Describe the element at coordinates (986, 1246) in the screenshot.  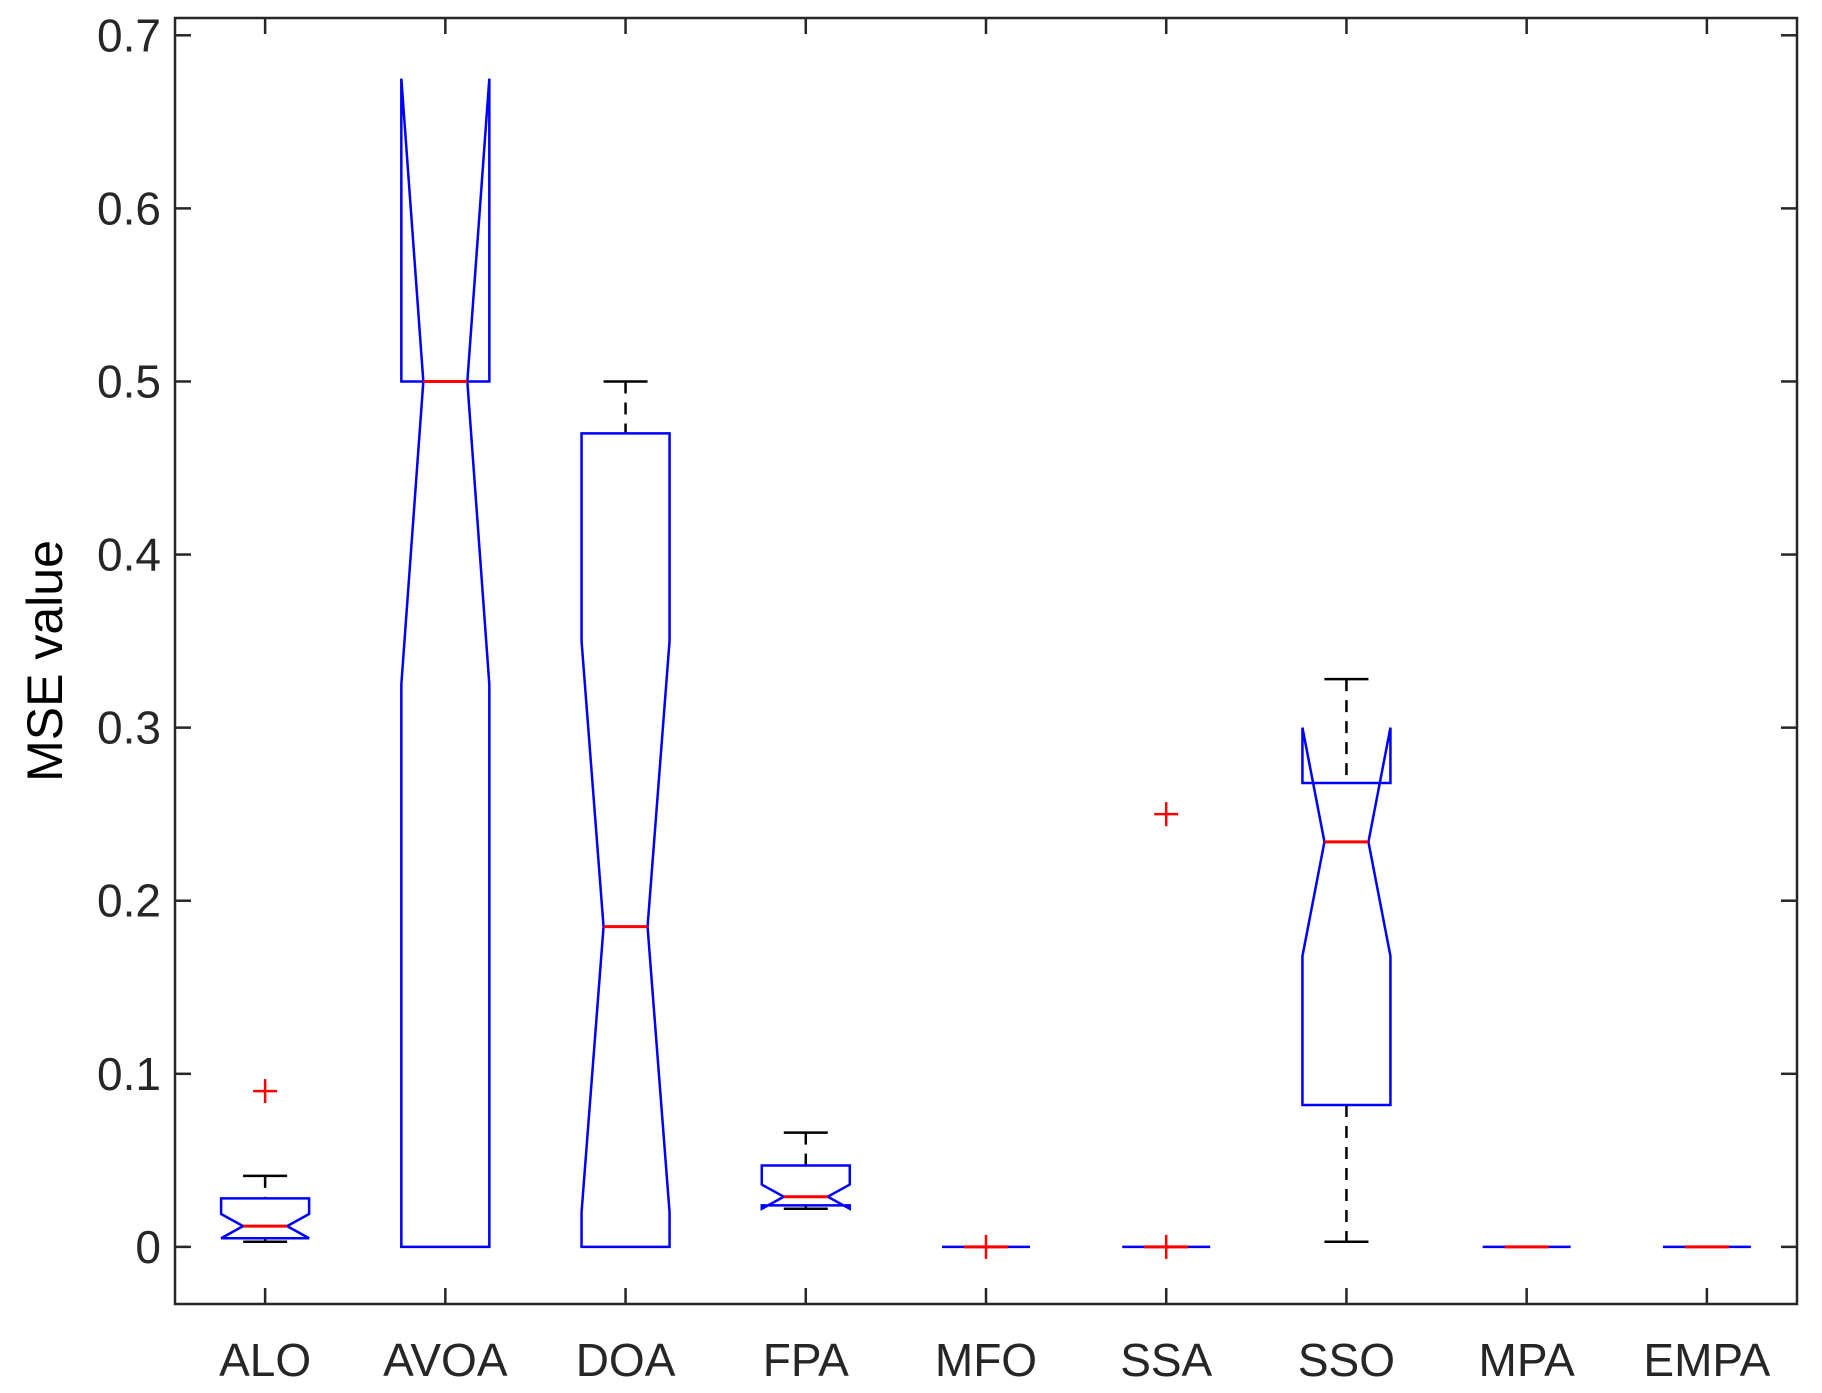
I see `box-mfo` at that location.